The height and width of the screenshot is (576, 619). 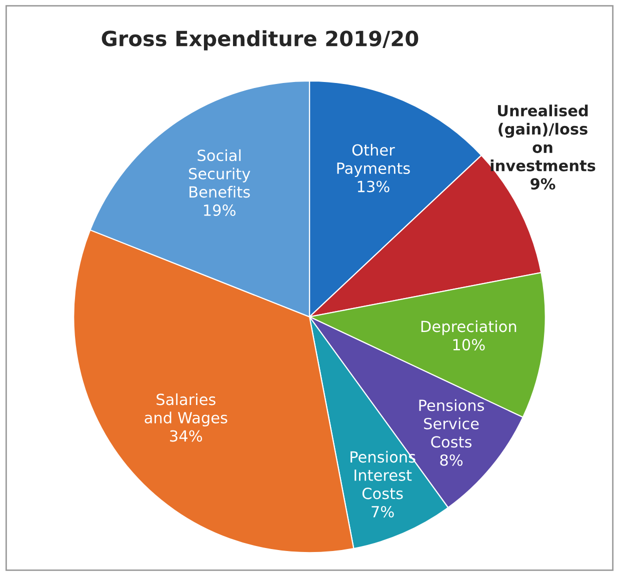 What do you see at coordinates (543, 138) in the screenshot?
I see `slice-label: Unrealised (gain)/loss on investments` at bounding box center [543, 138].